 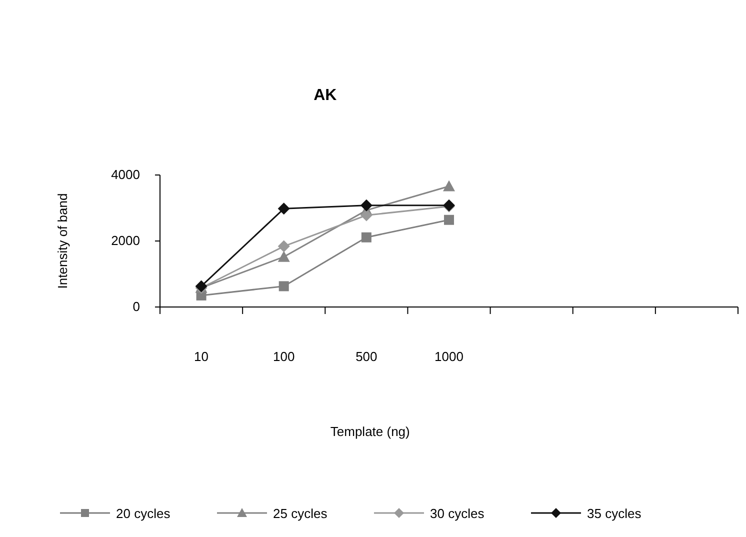 I want to click on x-tick-label: 100, so click(x=284, y=356).